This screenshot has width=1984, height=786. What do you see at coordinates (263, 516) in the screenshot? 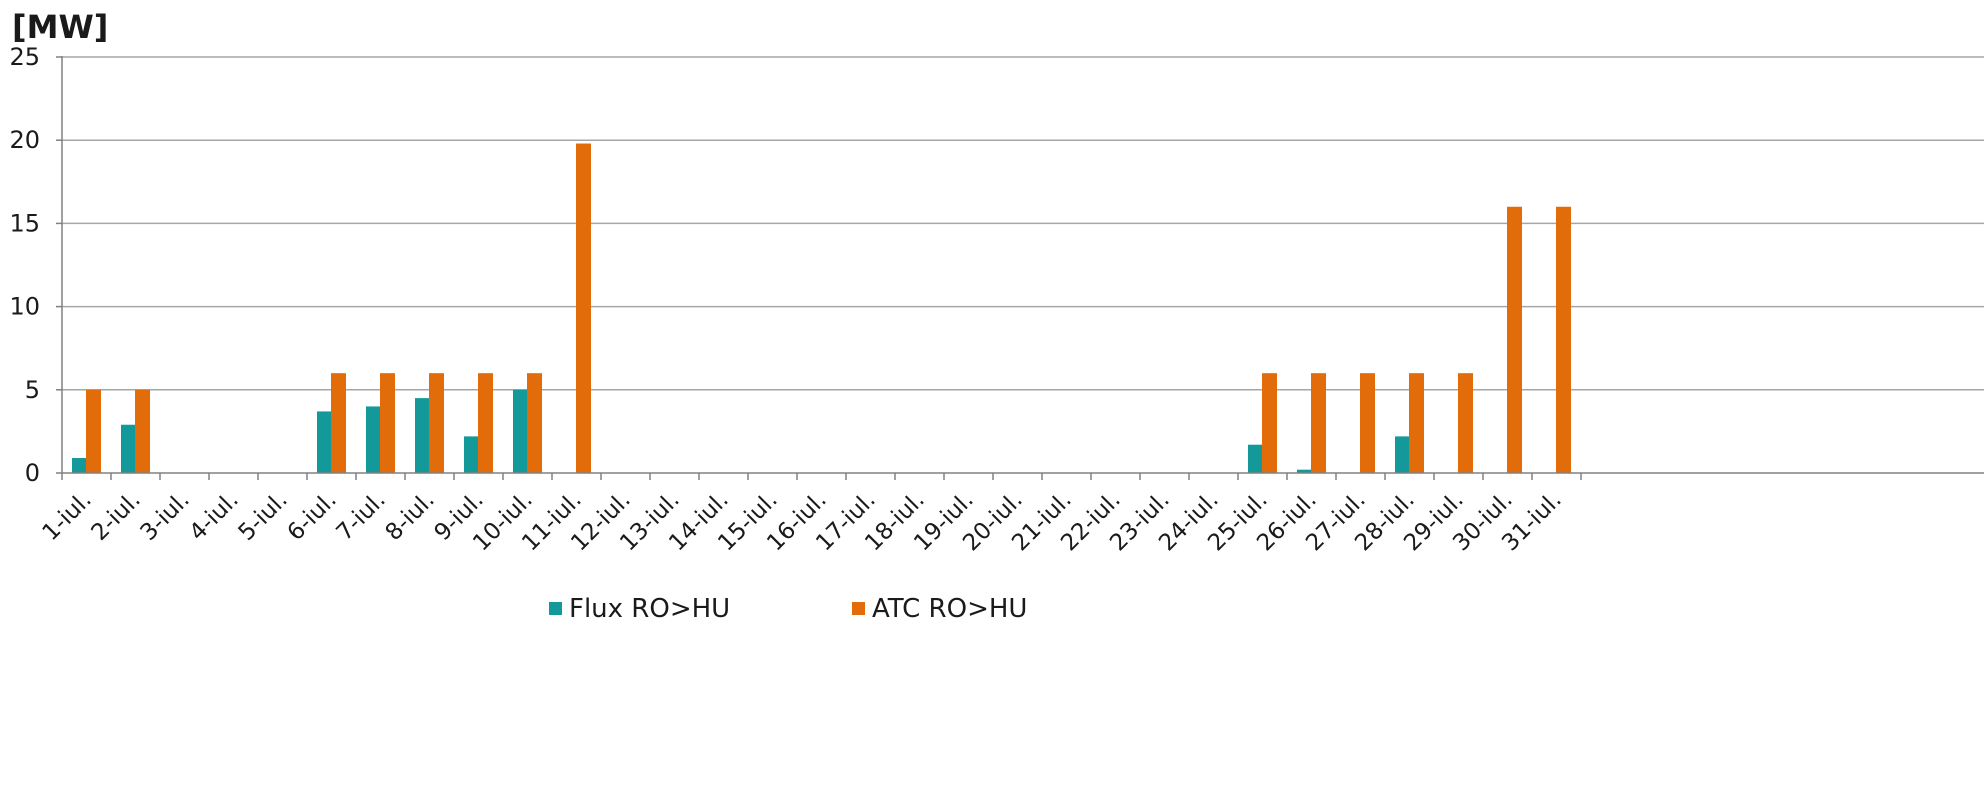
I see `x-tick-label: 5-iul.` at bounding box center [263, 516].